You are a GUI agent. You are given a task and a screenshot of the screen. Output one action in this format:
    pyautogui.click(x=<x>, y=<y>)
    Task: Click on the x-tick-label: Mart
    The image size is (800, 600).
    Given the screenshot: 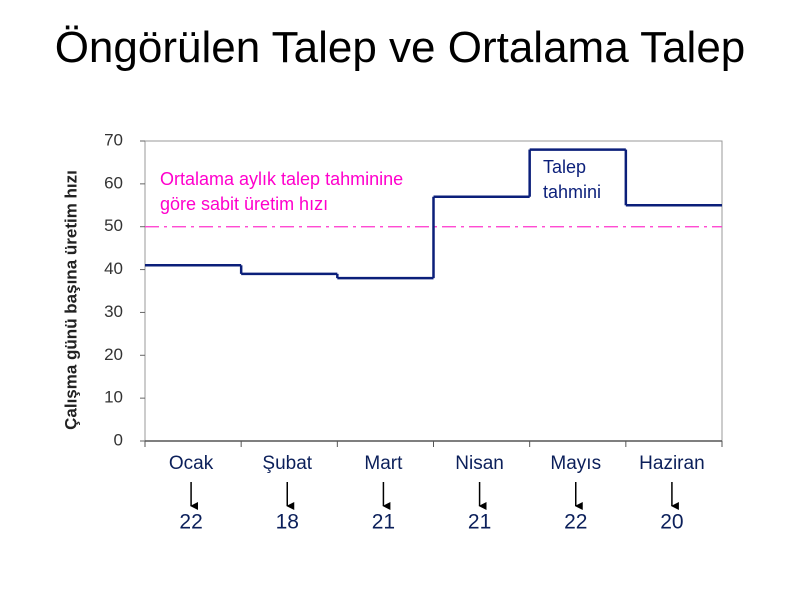 What is the action you would take?
    pyautogui.click(x=383, y=463)
    